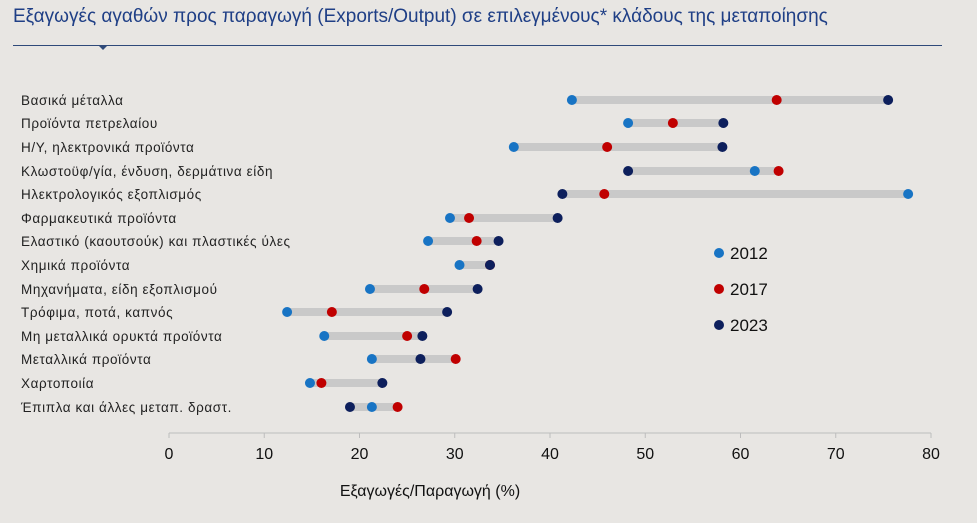 This screenshot has width=977, height=523. Describe the element at coordinates (252, 289) in the screenshot. I see `category-row: Μηχανήματα, είδη εξοπλισμού` at that location.